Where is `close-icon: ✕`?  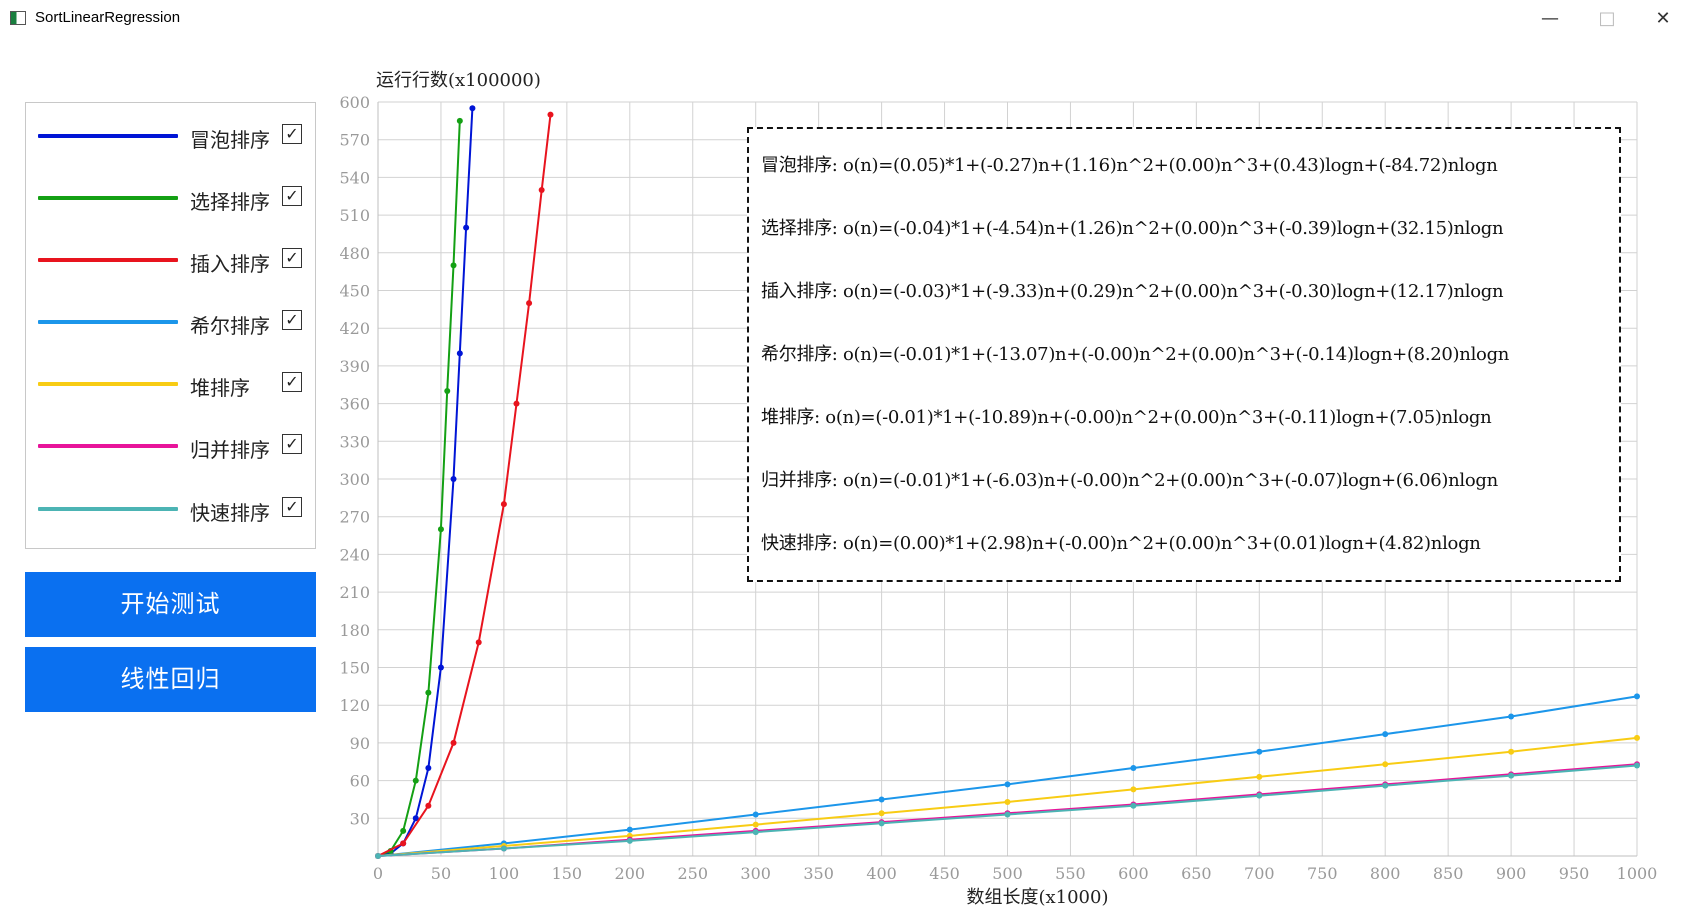 close-icon: ✕ is located at coordinates (1663, 18).